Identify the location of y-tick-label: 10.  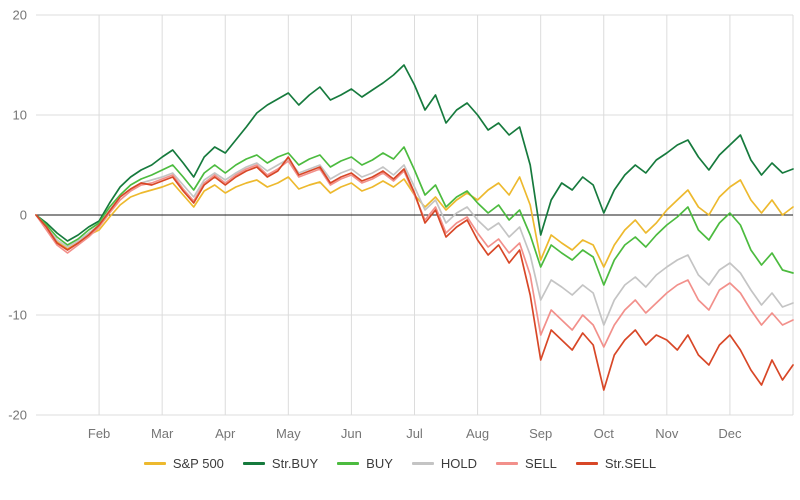
(20, 115).